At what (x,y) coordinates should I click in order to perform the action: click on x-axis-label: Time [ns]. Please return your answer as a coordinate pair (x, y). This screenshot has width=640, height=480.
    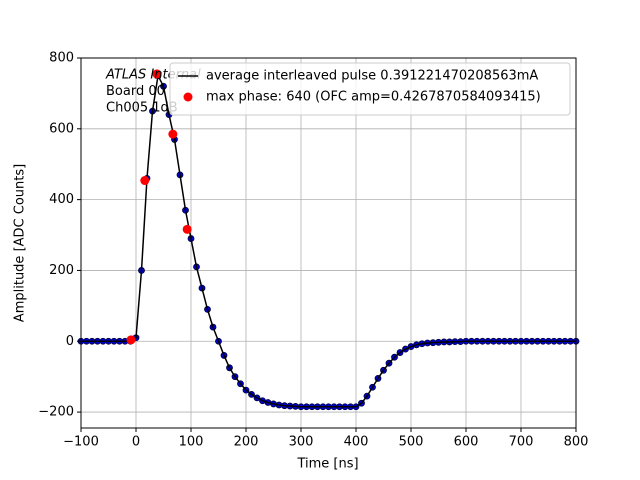
    Looking at the image, I should click on (327, 464).